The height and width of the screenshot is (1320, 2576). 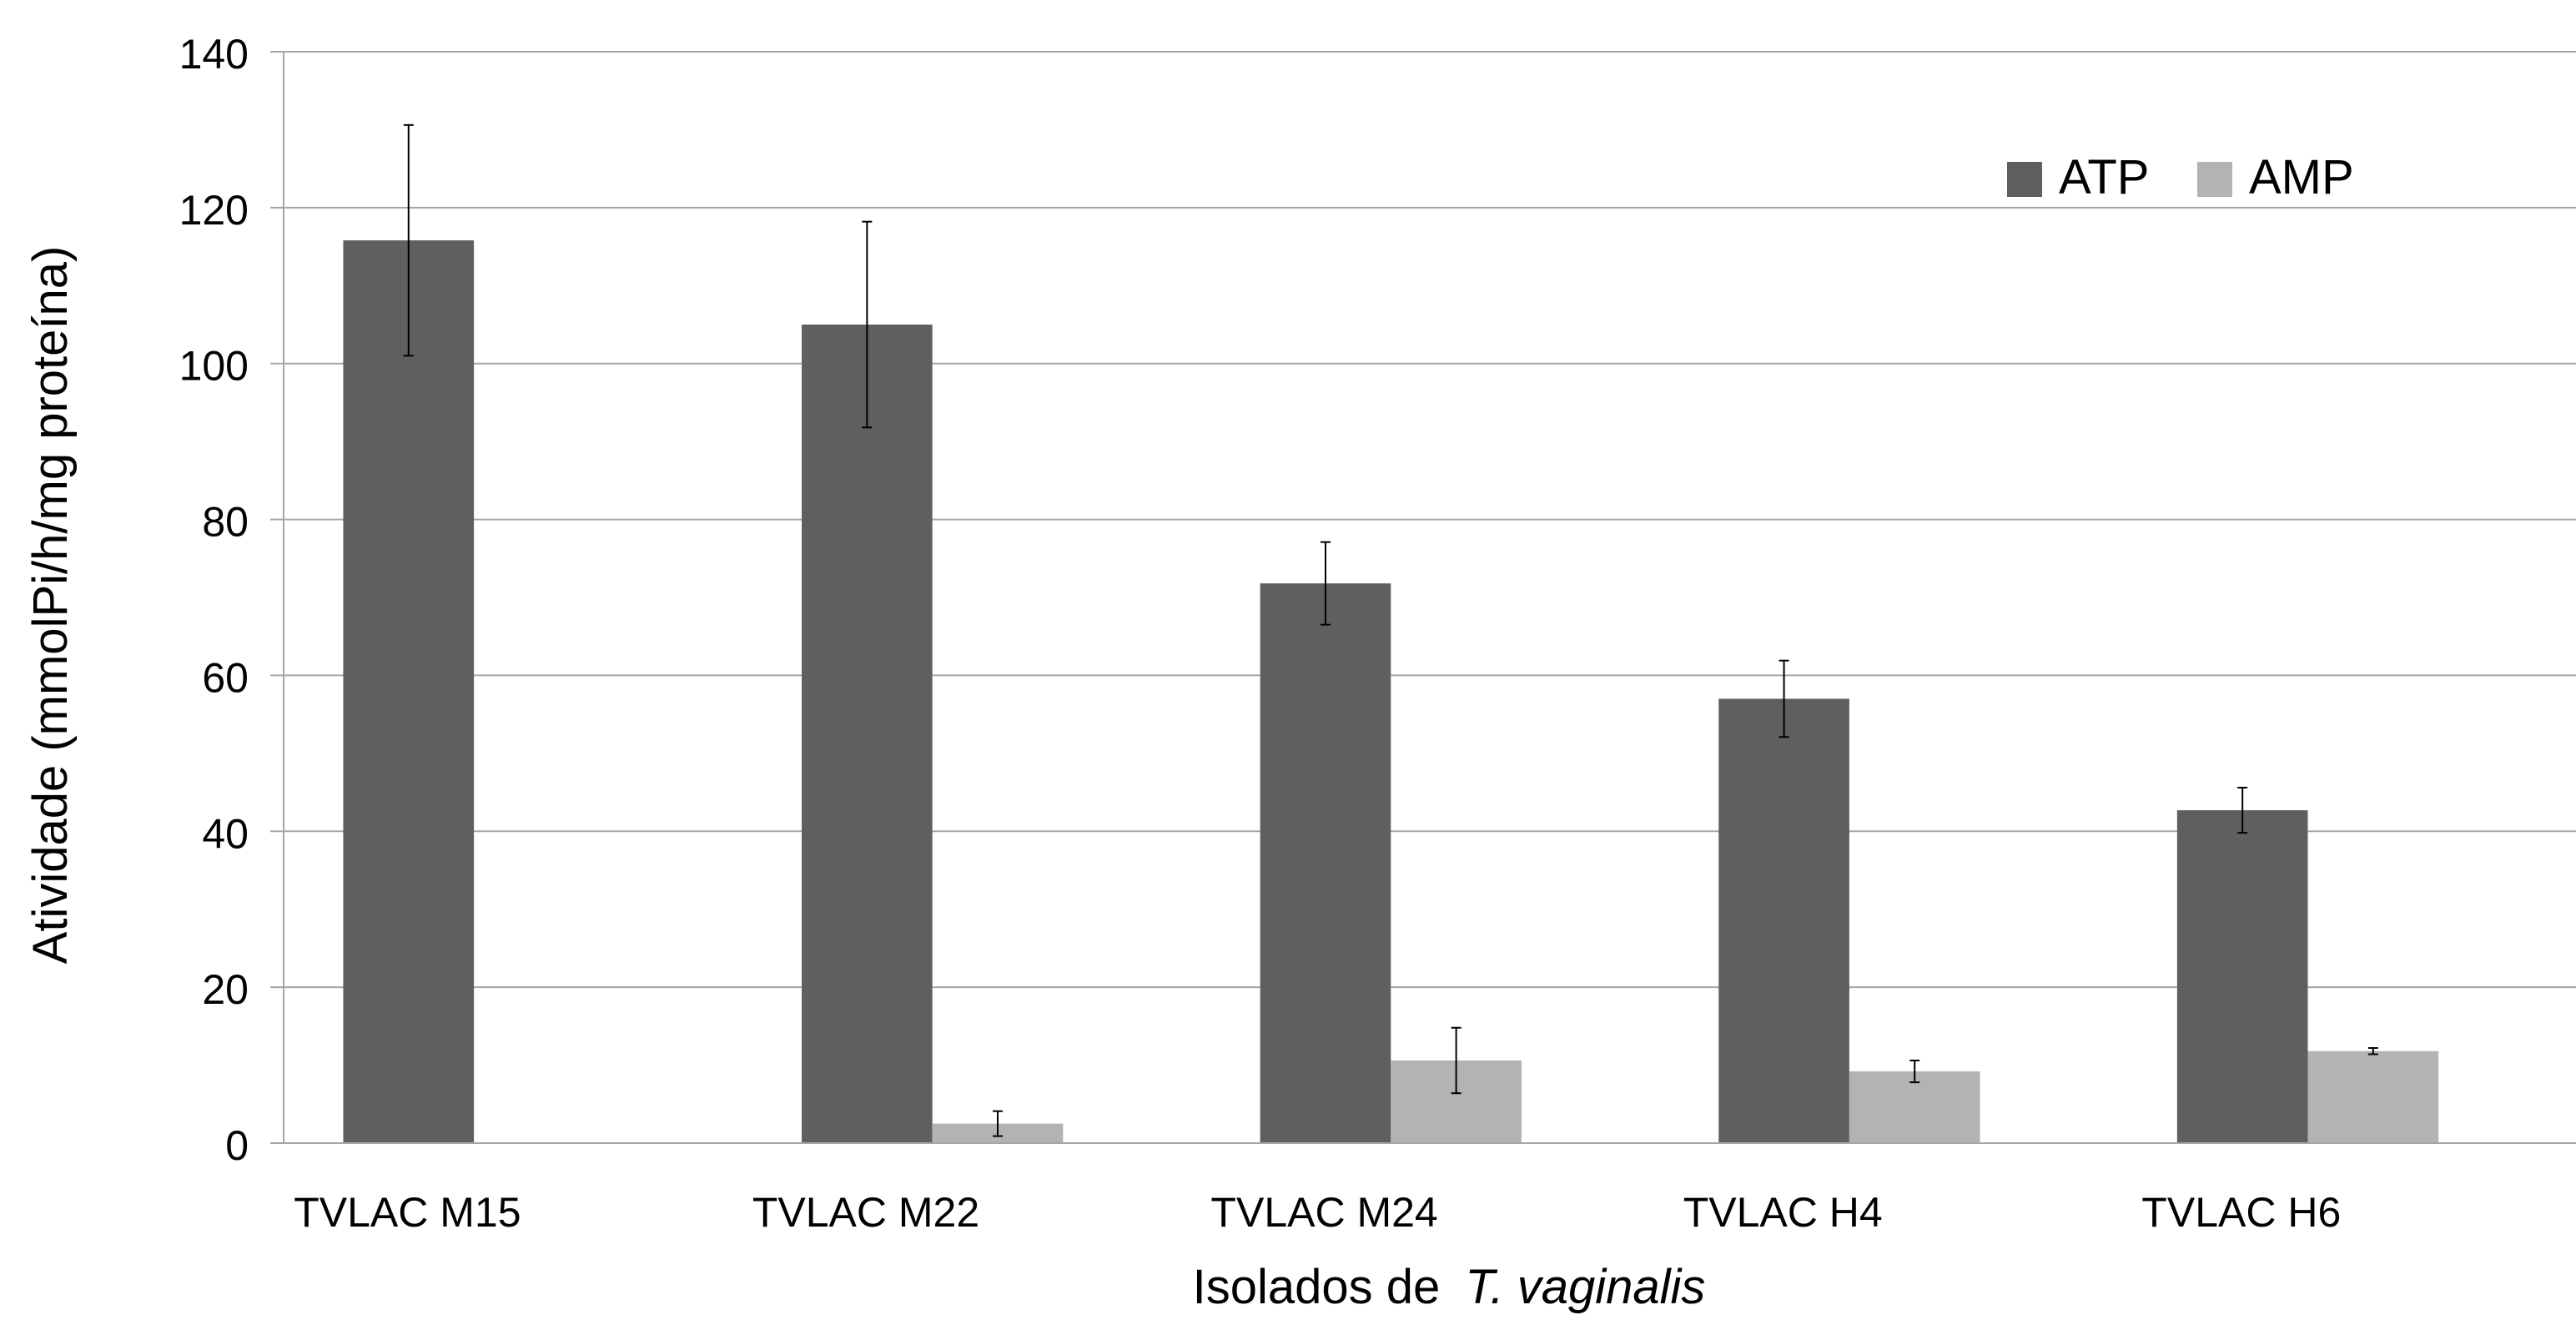 What do you see at coordinates (214, 366) in the screenshot?
I see `y-tick-label: 100` at bounding box center [214, 366].